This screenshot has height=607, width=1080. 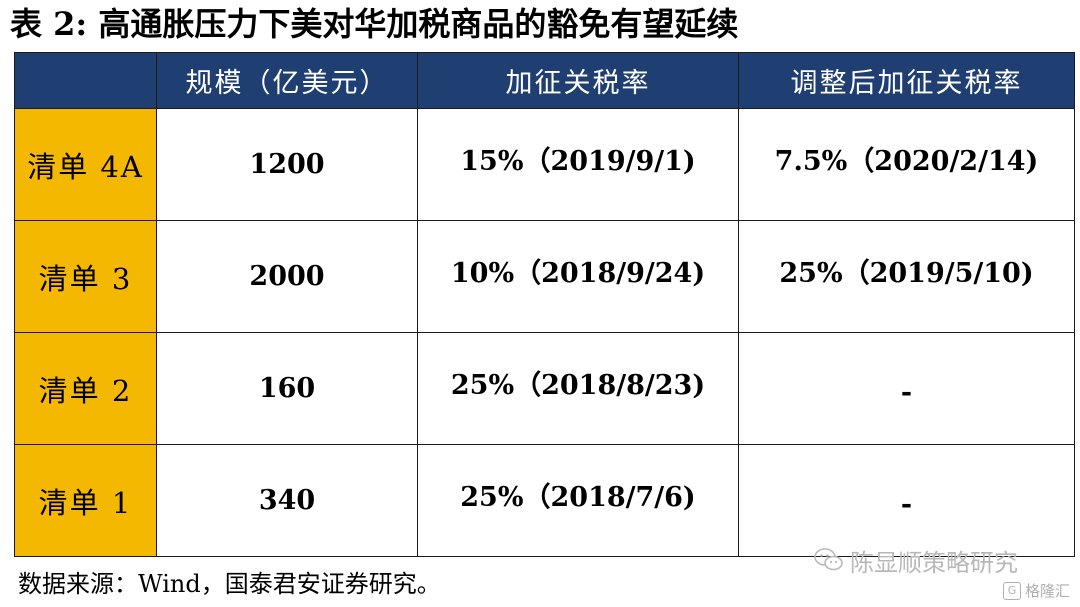 I want to click on watermark: 陈显顺策略研究, so click(x=916, y=560).